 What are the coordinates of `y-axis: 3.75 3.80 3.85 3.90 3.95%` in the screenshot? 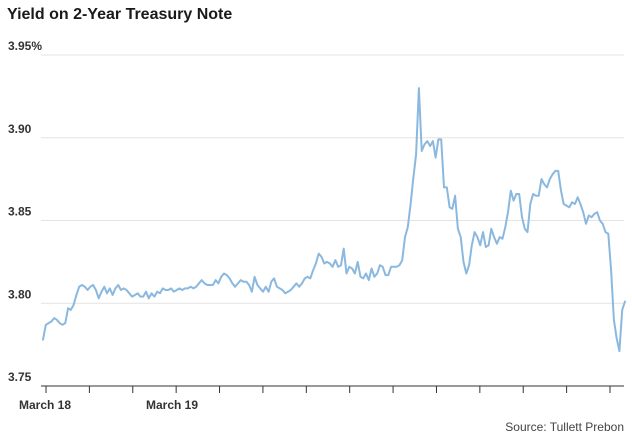 It's located at (25, 211).